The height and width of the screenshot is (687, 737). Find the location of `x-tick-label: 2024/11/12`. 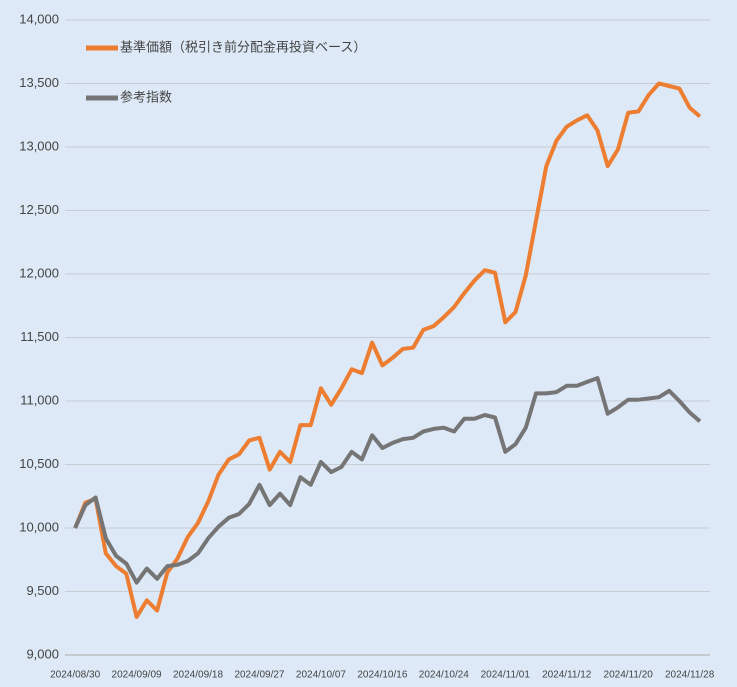

x-tick-label: 2024/11/12 is located at coordinates (567, 675).